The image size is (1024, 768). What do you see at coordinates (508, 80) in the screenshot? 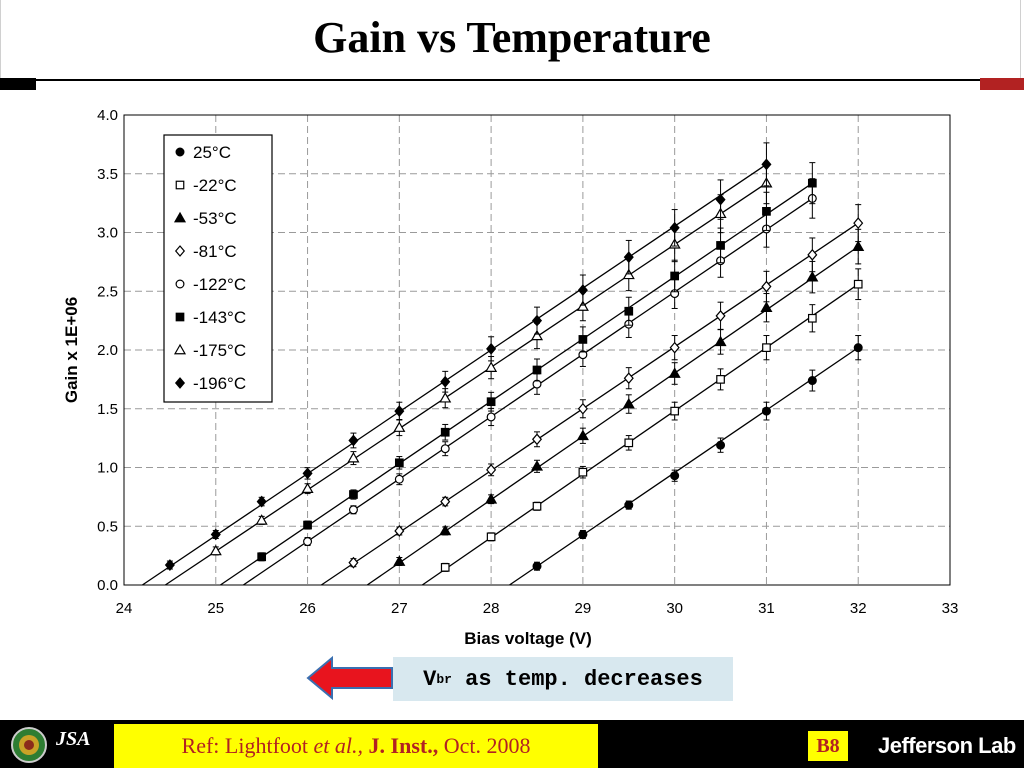
I see `title-rule` at bounding box center [508, 80].